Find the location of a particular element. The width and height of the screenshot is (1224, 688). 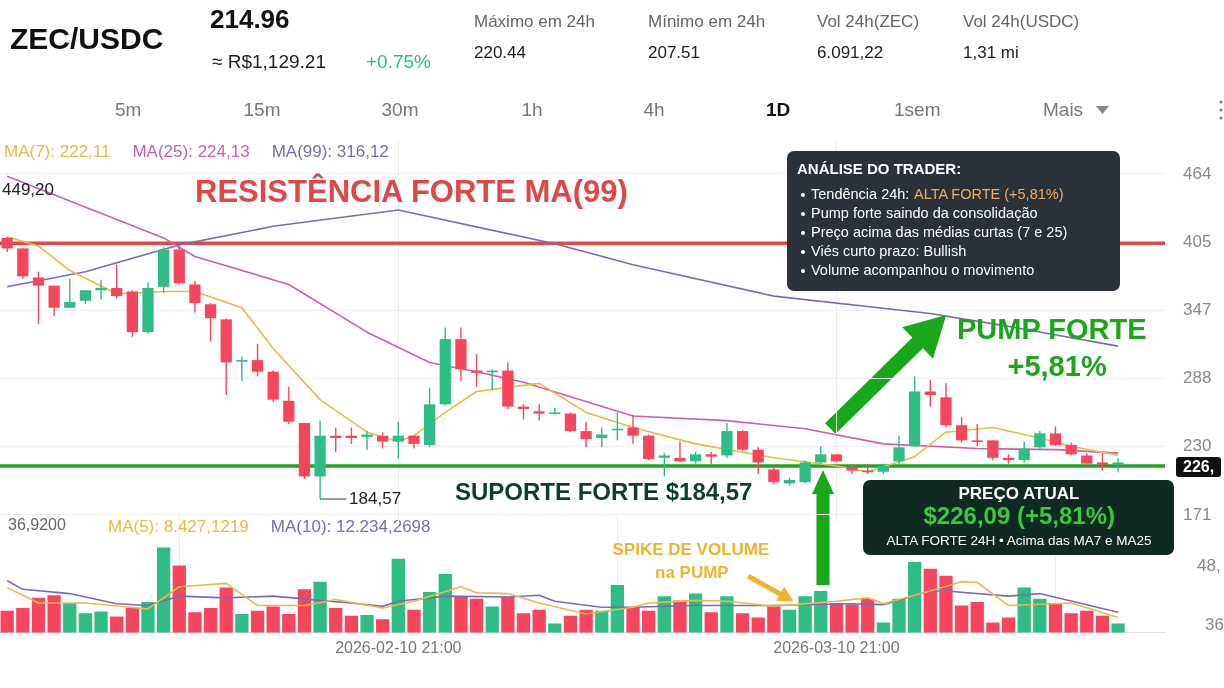

text: Vol 24h(USDC) is located at coordinates (1021, 22).